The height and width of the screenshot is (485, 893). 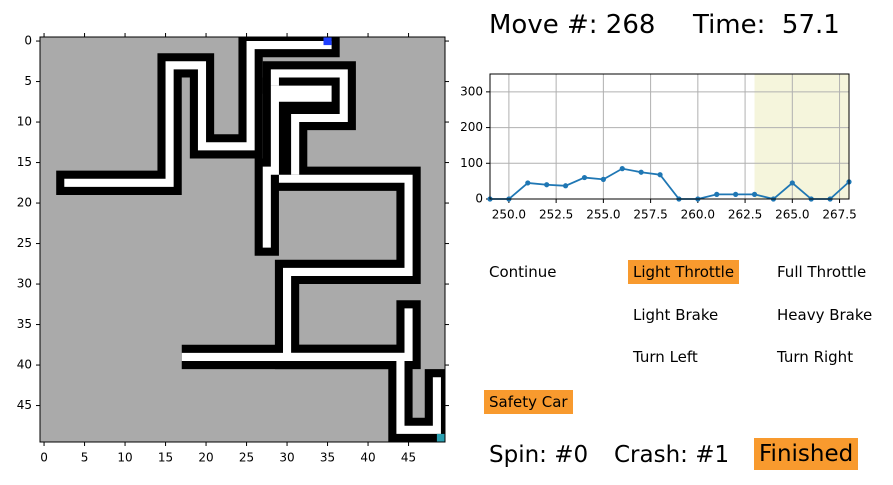 I want to click on shaded-region, so click(x=801, y=136).